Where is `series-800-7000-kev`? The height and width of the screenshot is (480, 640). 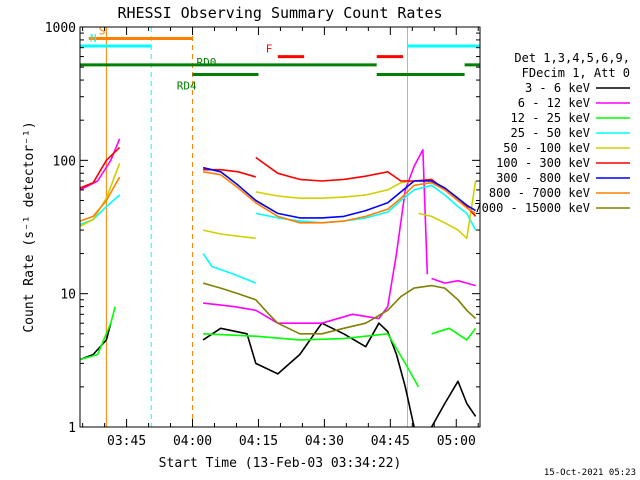
series-800-7000-kev is located at coordinates (278, 197).